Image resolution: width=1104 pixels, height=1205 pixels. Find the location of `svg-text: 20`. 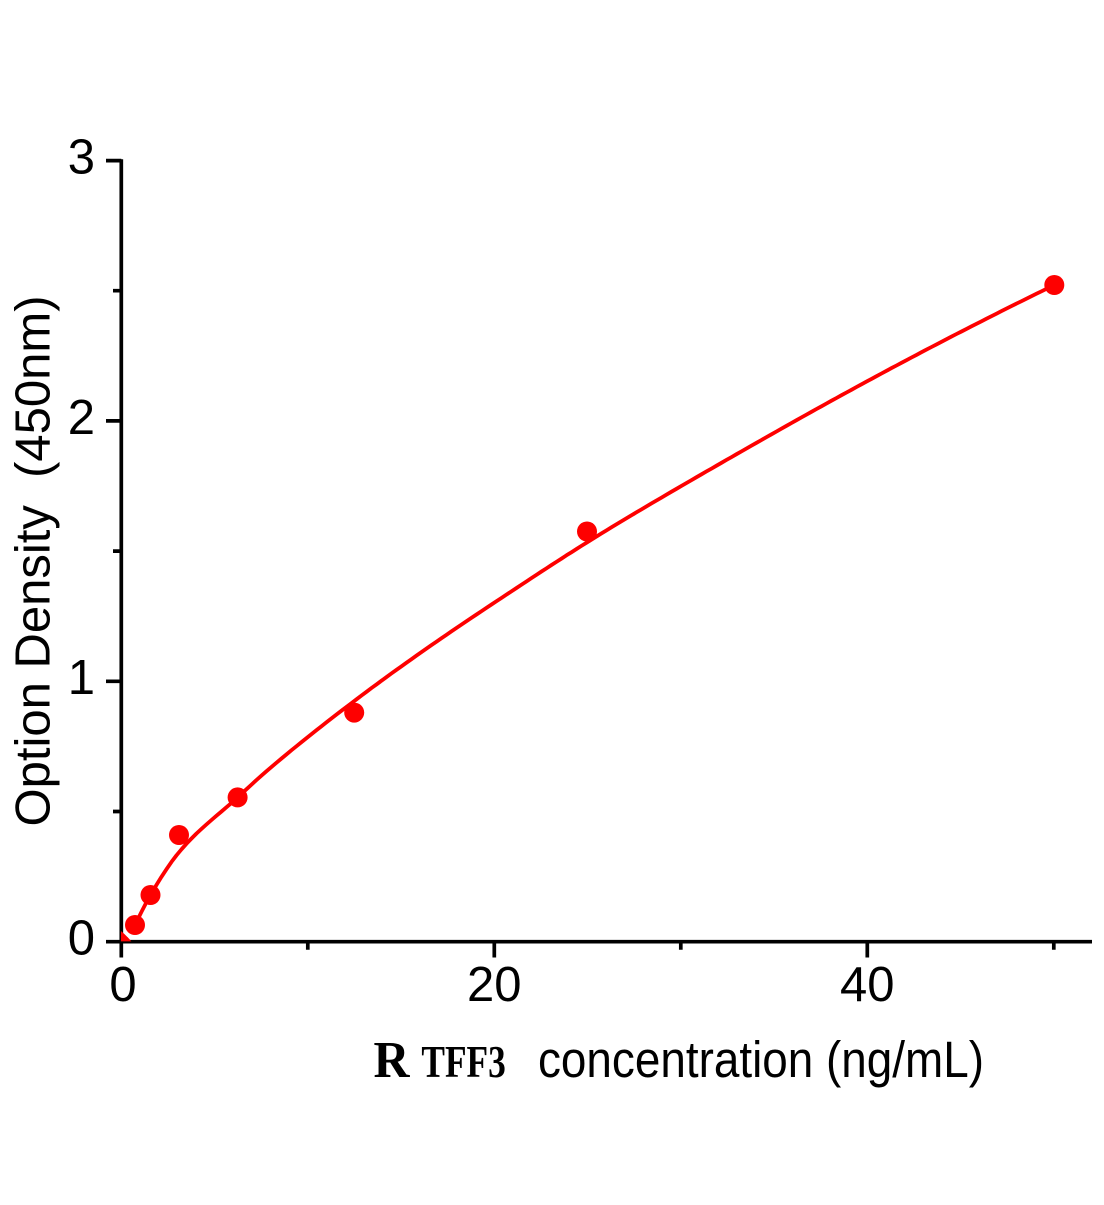

svg-text: 20 is located at coordinates (494, 985).